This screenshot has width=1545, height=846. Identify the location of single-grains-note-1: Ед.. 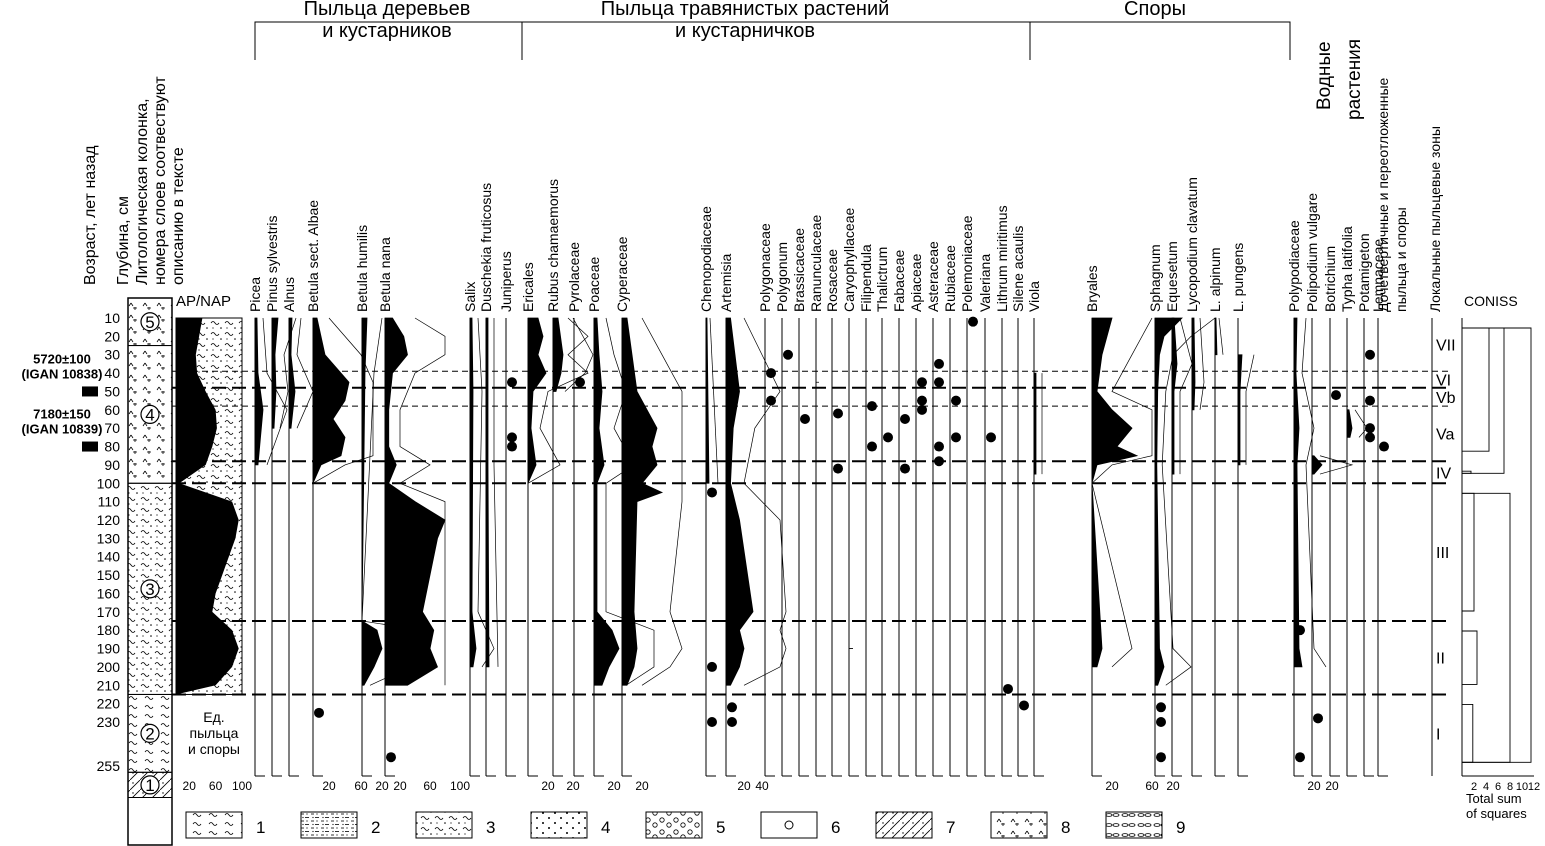
(213, 717).